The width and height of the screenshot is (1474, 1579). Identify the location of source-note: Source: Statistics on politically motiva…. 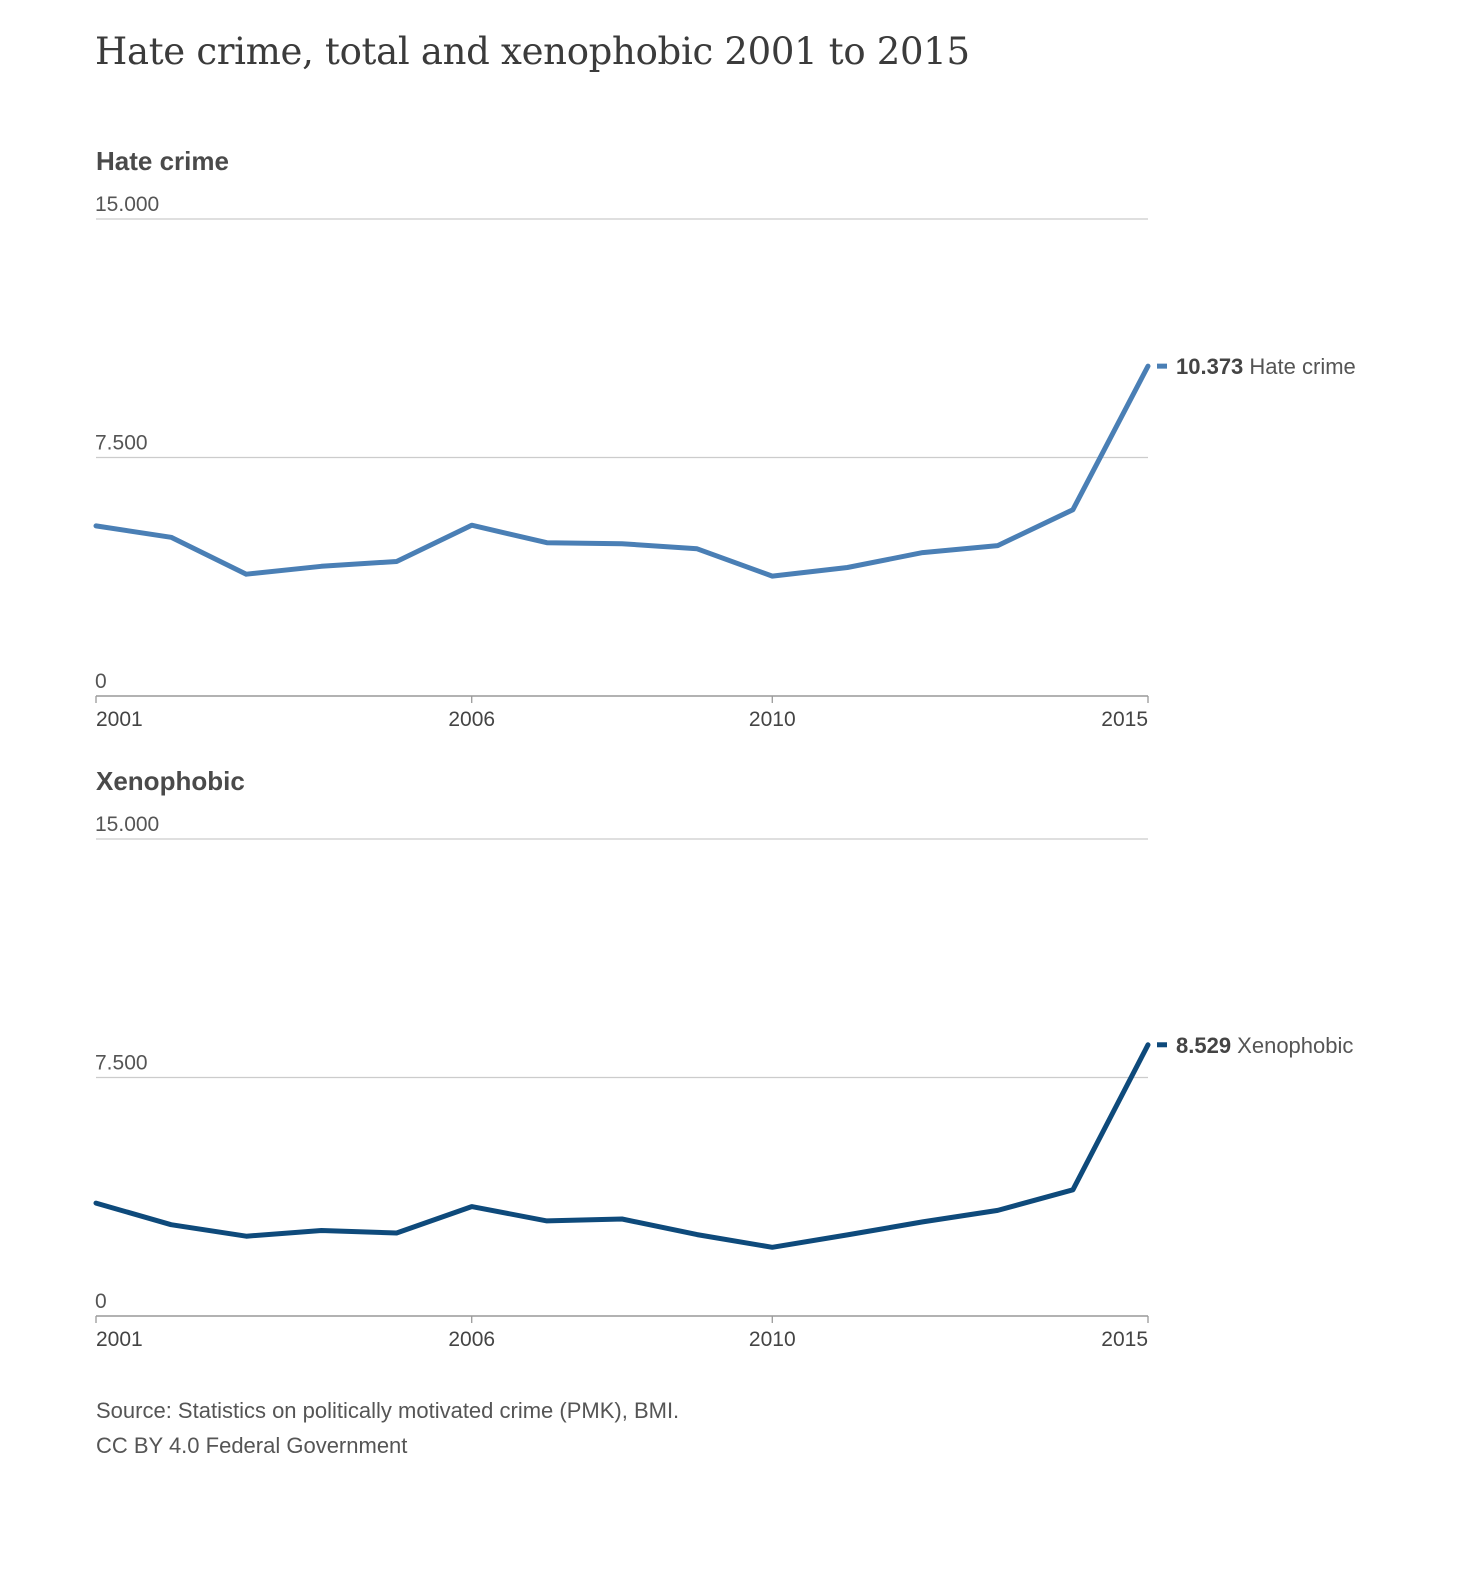
(388, 1410).